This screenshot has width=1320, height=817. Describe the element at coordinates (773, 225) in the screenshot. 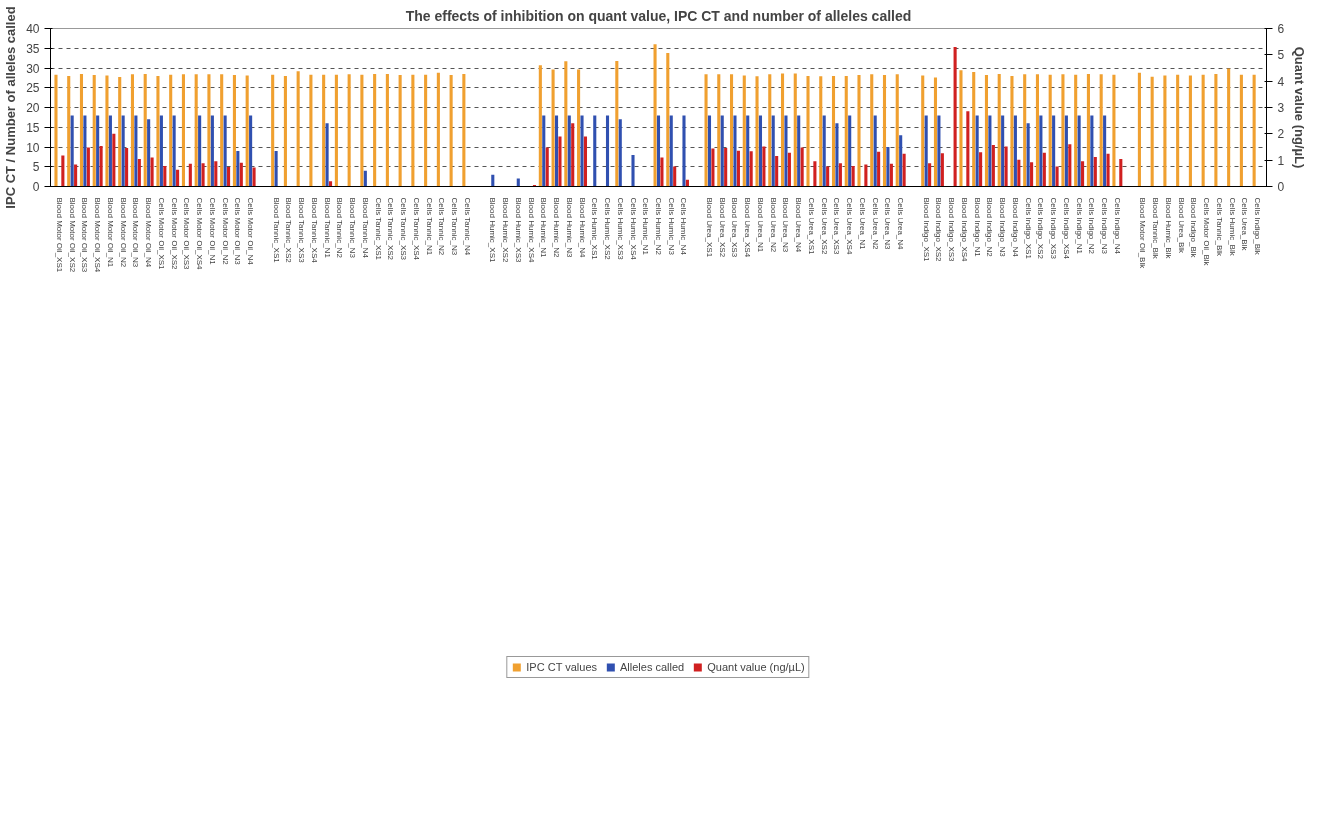

I see `x-tick-label: Blood Urea_N2` at that location.